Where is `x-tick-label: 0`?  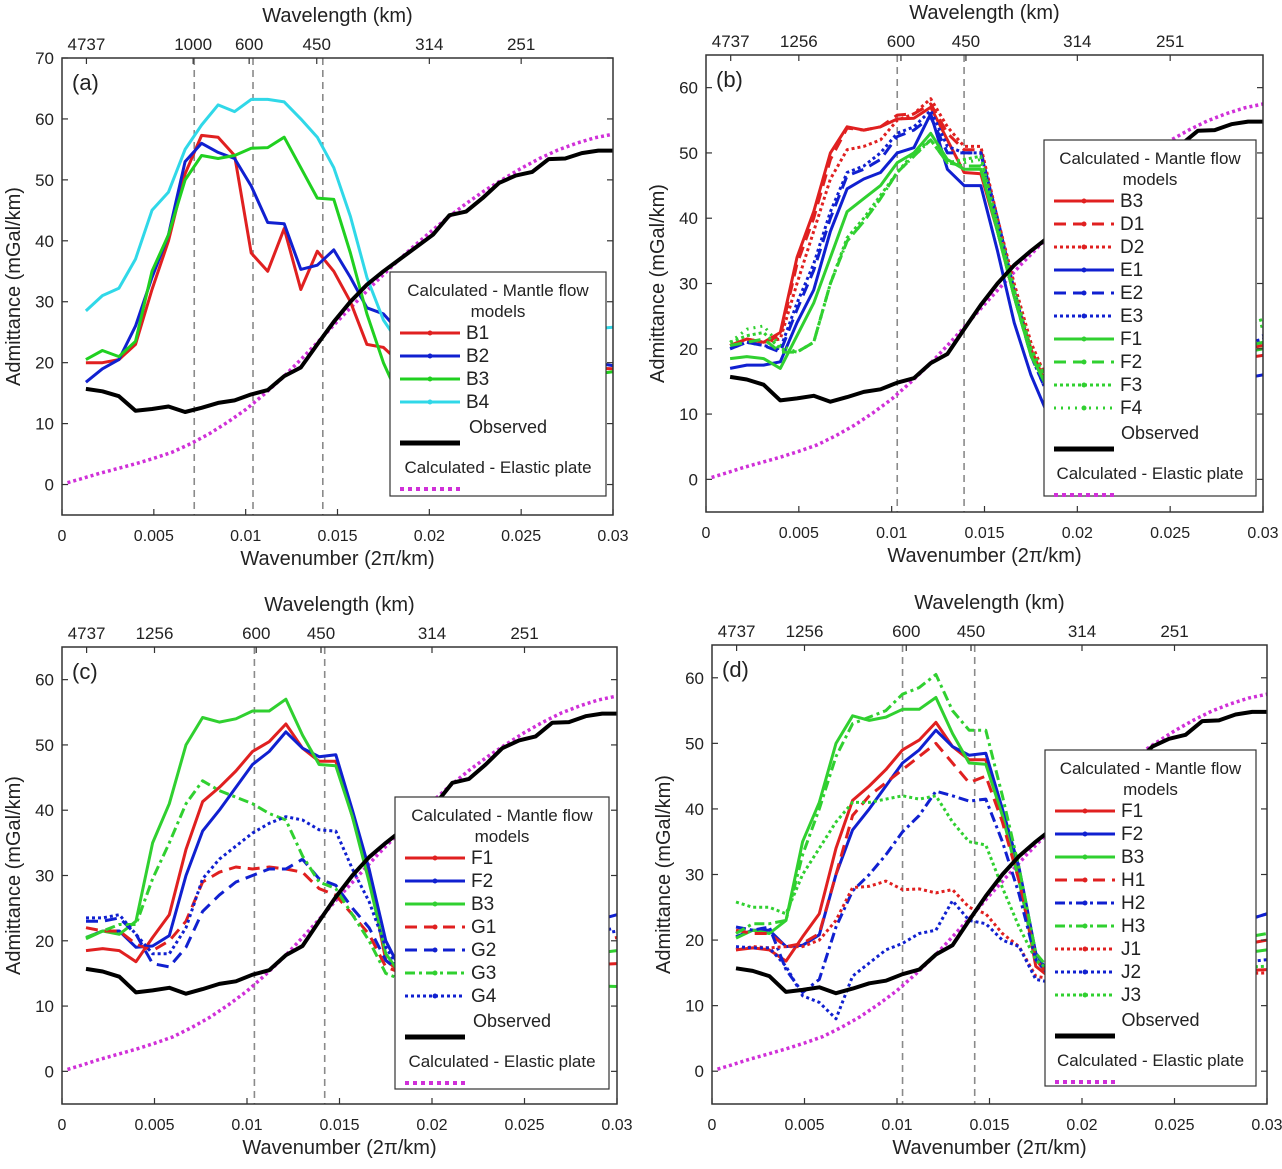 x-tick-label: 0 is located at coordinates (62, 536).